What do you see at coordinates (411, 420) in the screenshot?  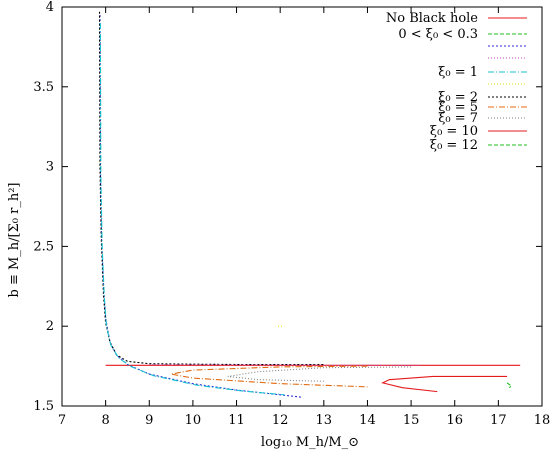 I see `x-tick-label: 15` at bounding box center [411, 420].